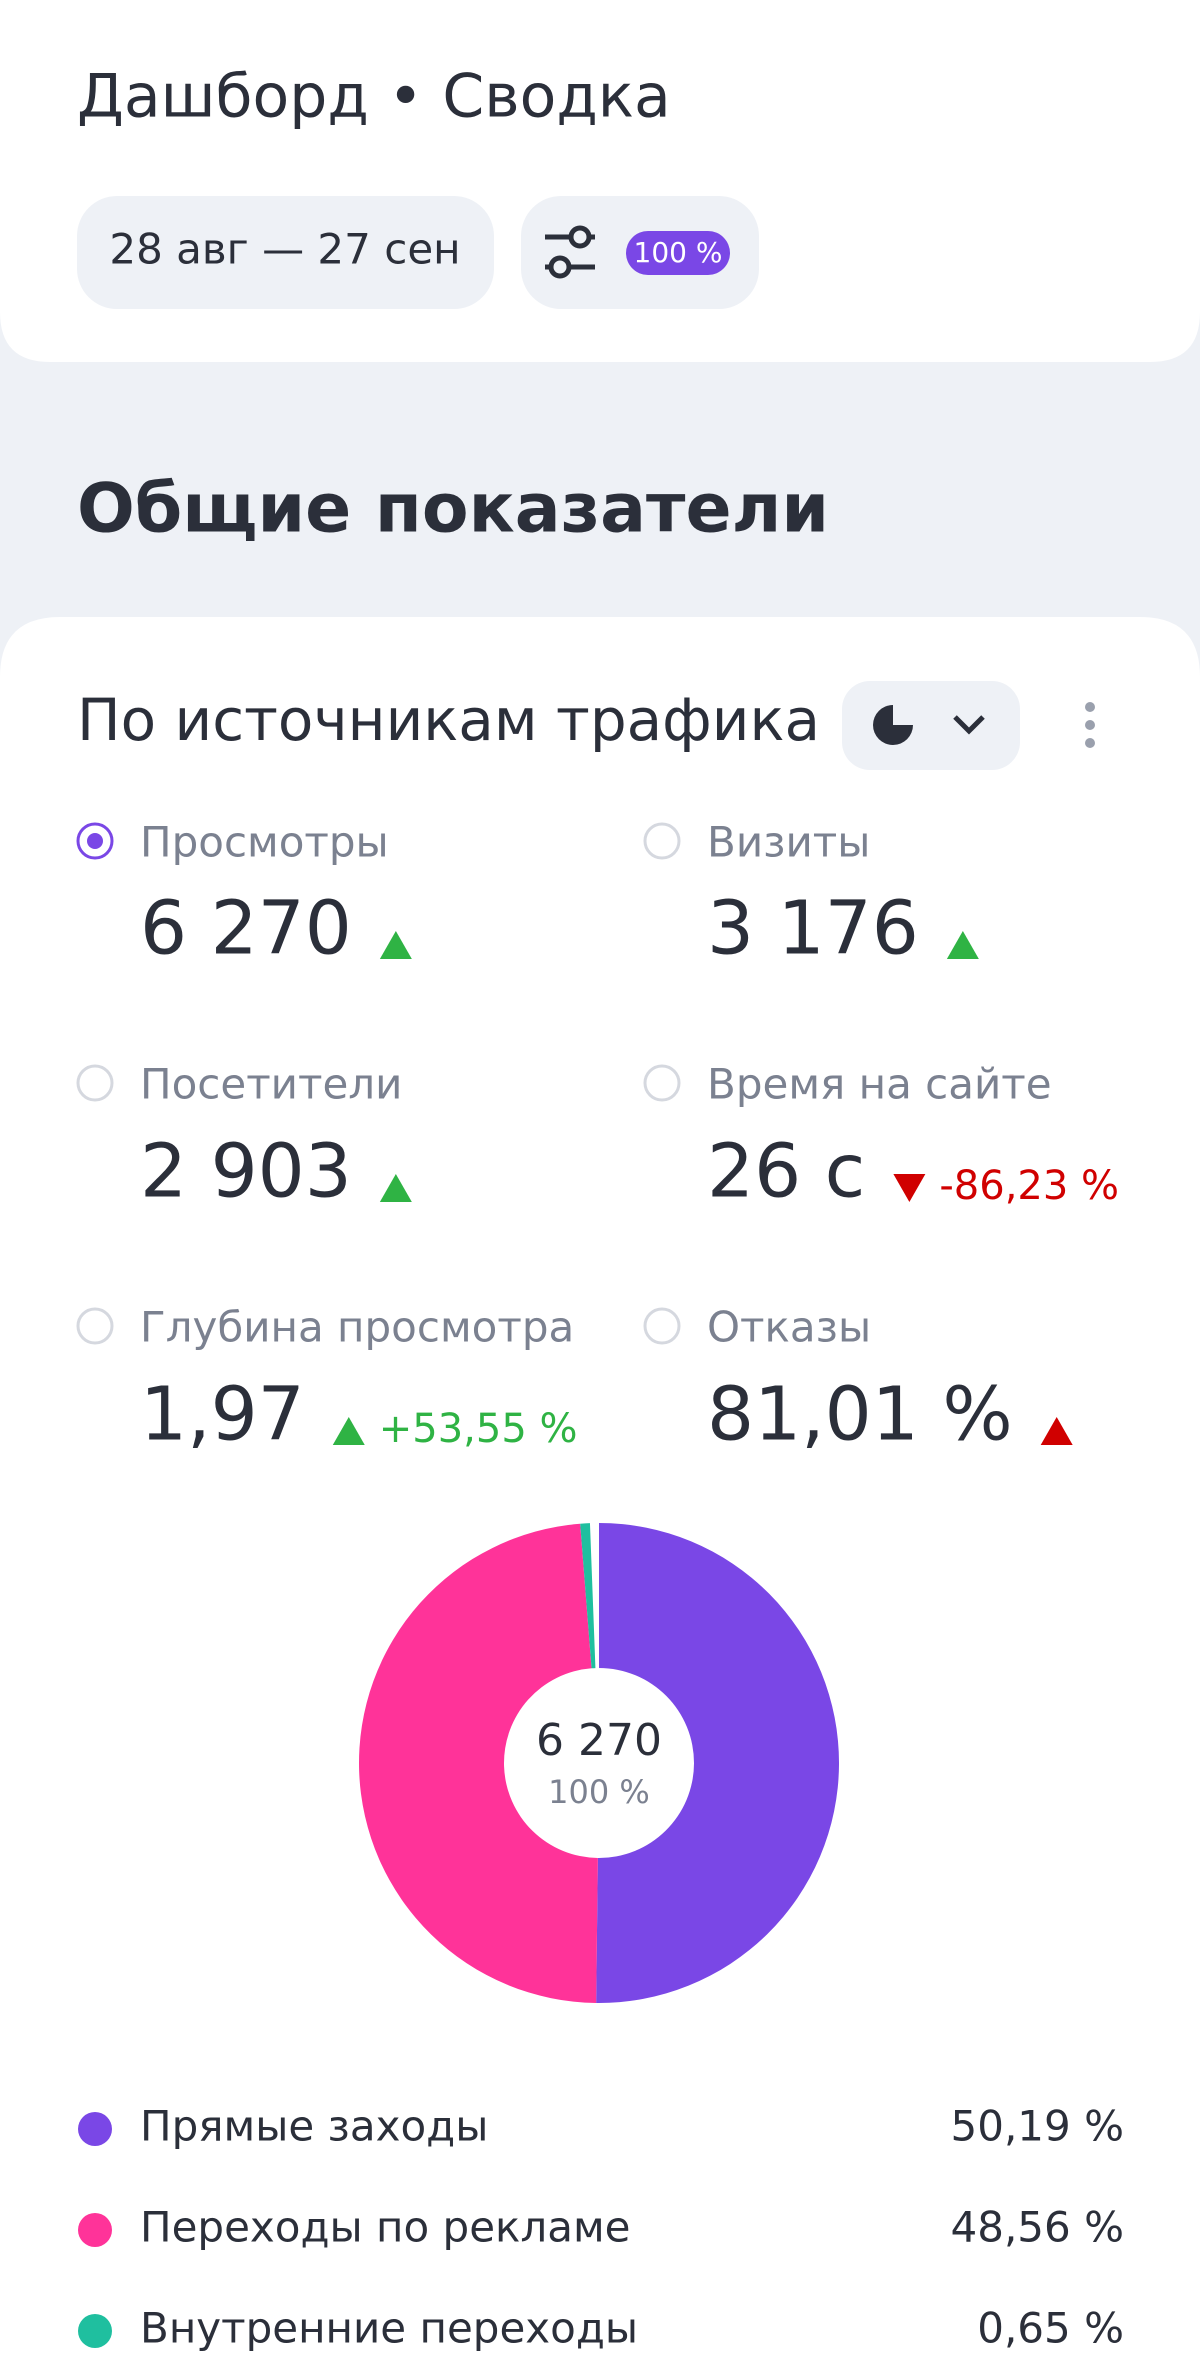 Image resolution: width=1200 pixels, height=2368 pixels. I want to click on metric-value: 6 270, so click(246, 929).